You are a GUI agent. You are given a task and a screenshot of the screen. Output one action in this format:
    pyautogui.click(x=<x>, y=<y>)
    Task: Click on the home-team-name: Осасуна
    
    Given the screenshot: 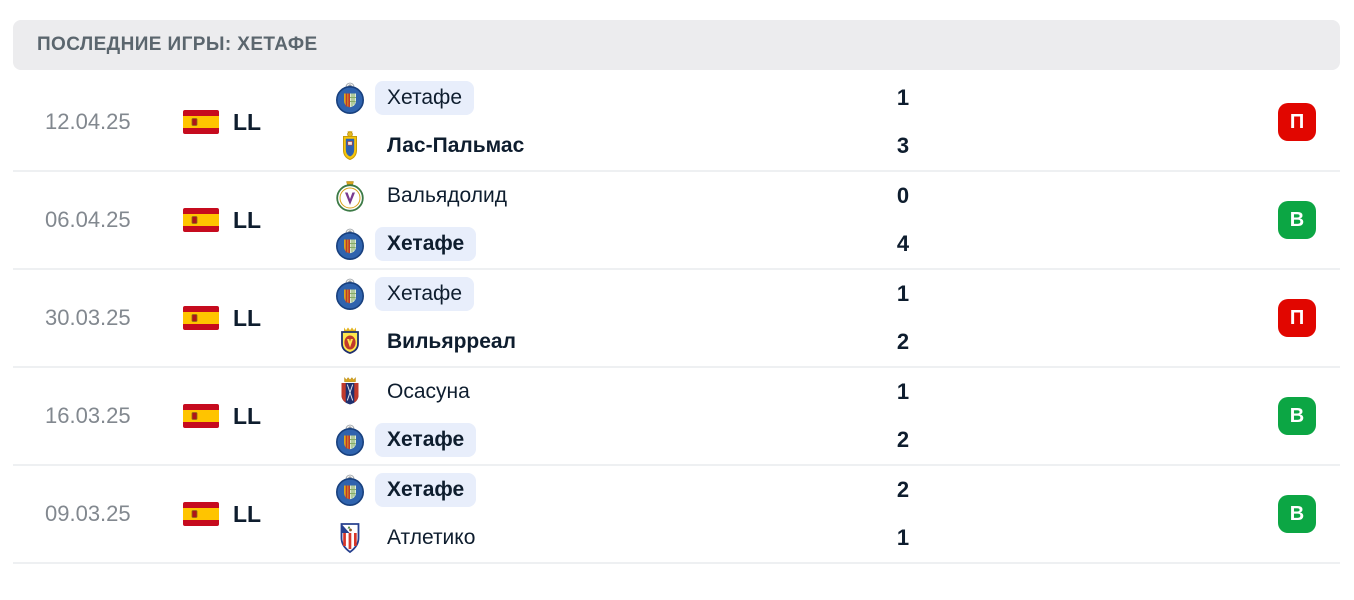 What is the action you would take?
    pyautogui.click(x=428, y=391)
    